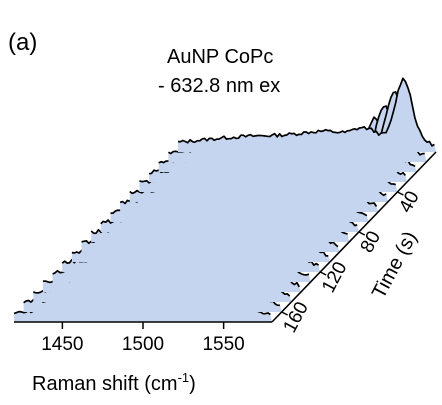 This screenshot has width=442, height=405. Describe the element at coordinates (306, 112) in the screenshot. I see `spectrum-line-t0` at that location.